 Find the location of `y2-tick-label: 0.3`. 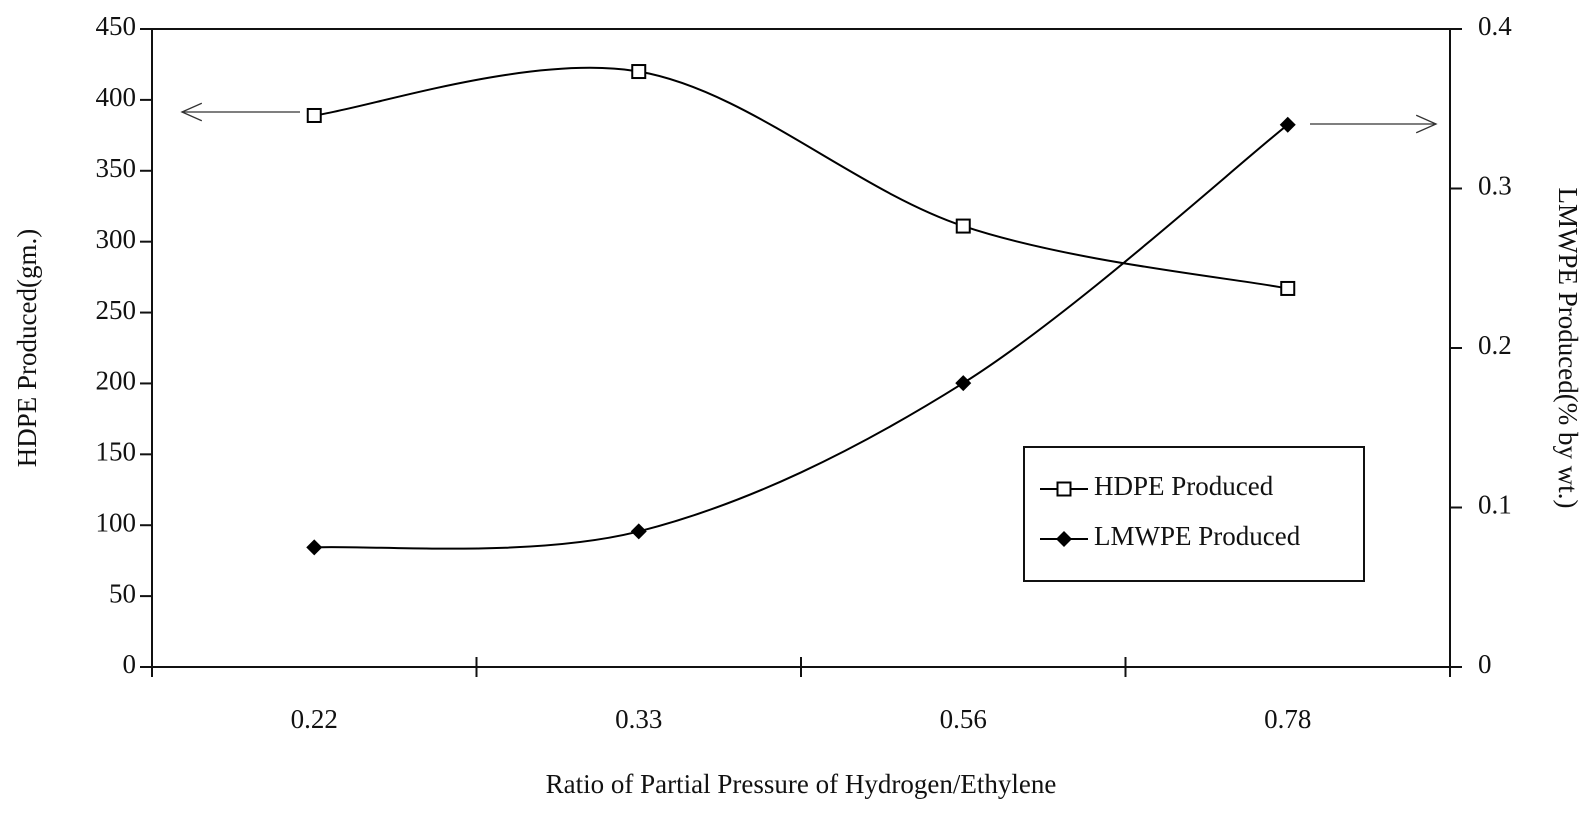

y2-tick-label: 0.3 is located at coordinates (1495, 186).